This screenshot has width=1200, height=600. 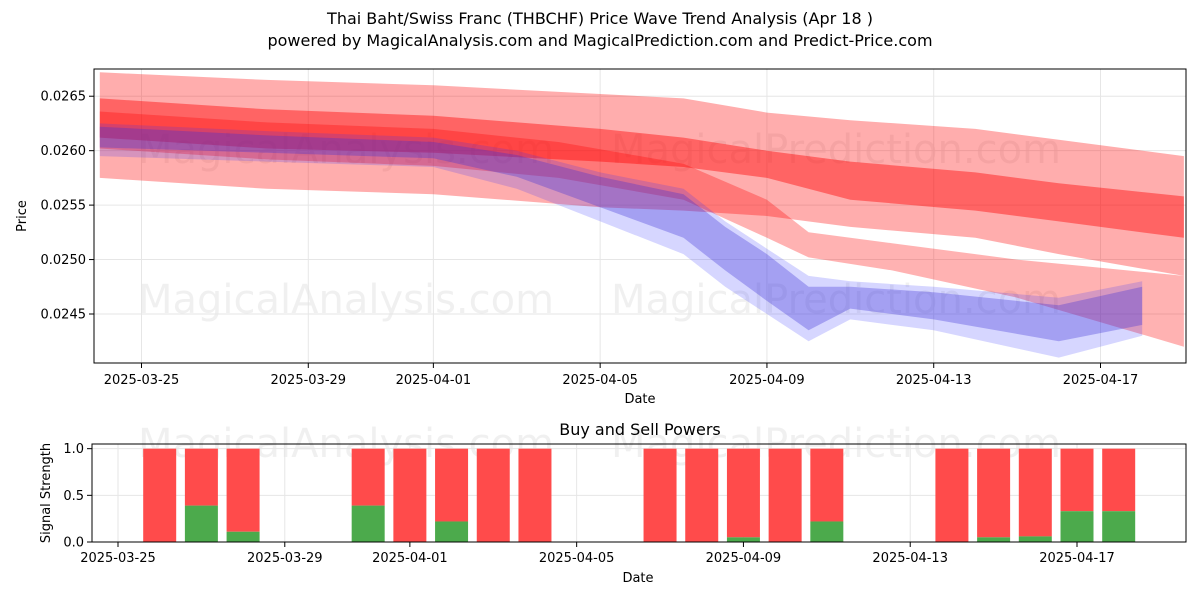 What do you see at coordinates (64, 151) in the screenshot?
I see `main-y-tick-label: 0.0260` at bounding box center [64, 151].